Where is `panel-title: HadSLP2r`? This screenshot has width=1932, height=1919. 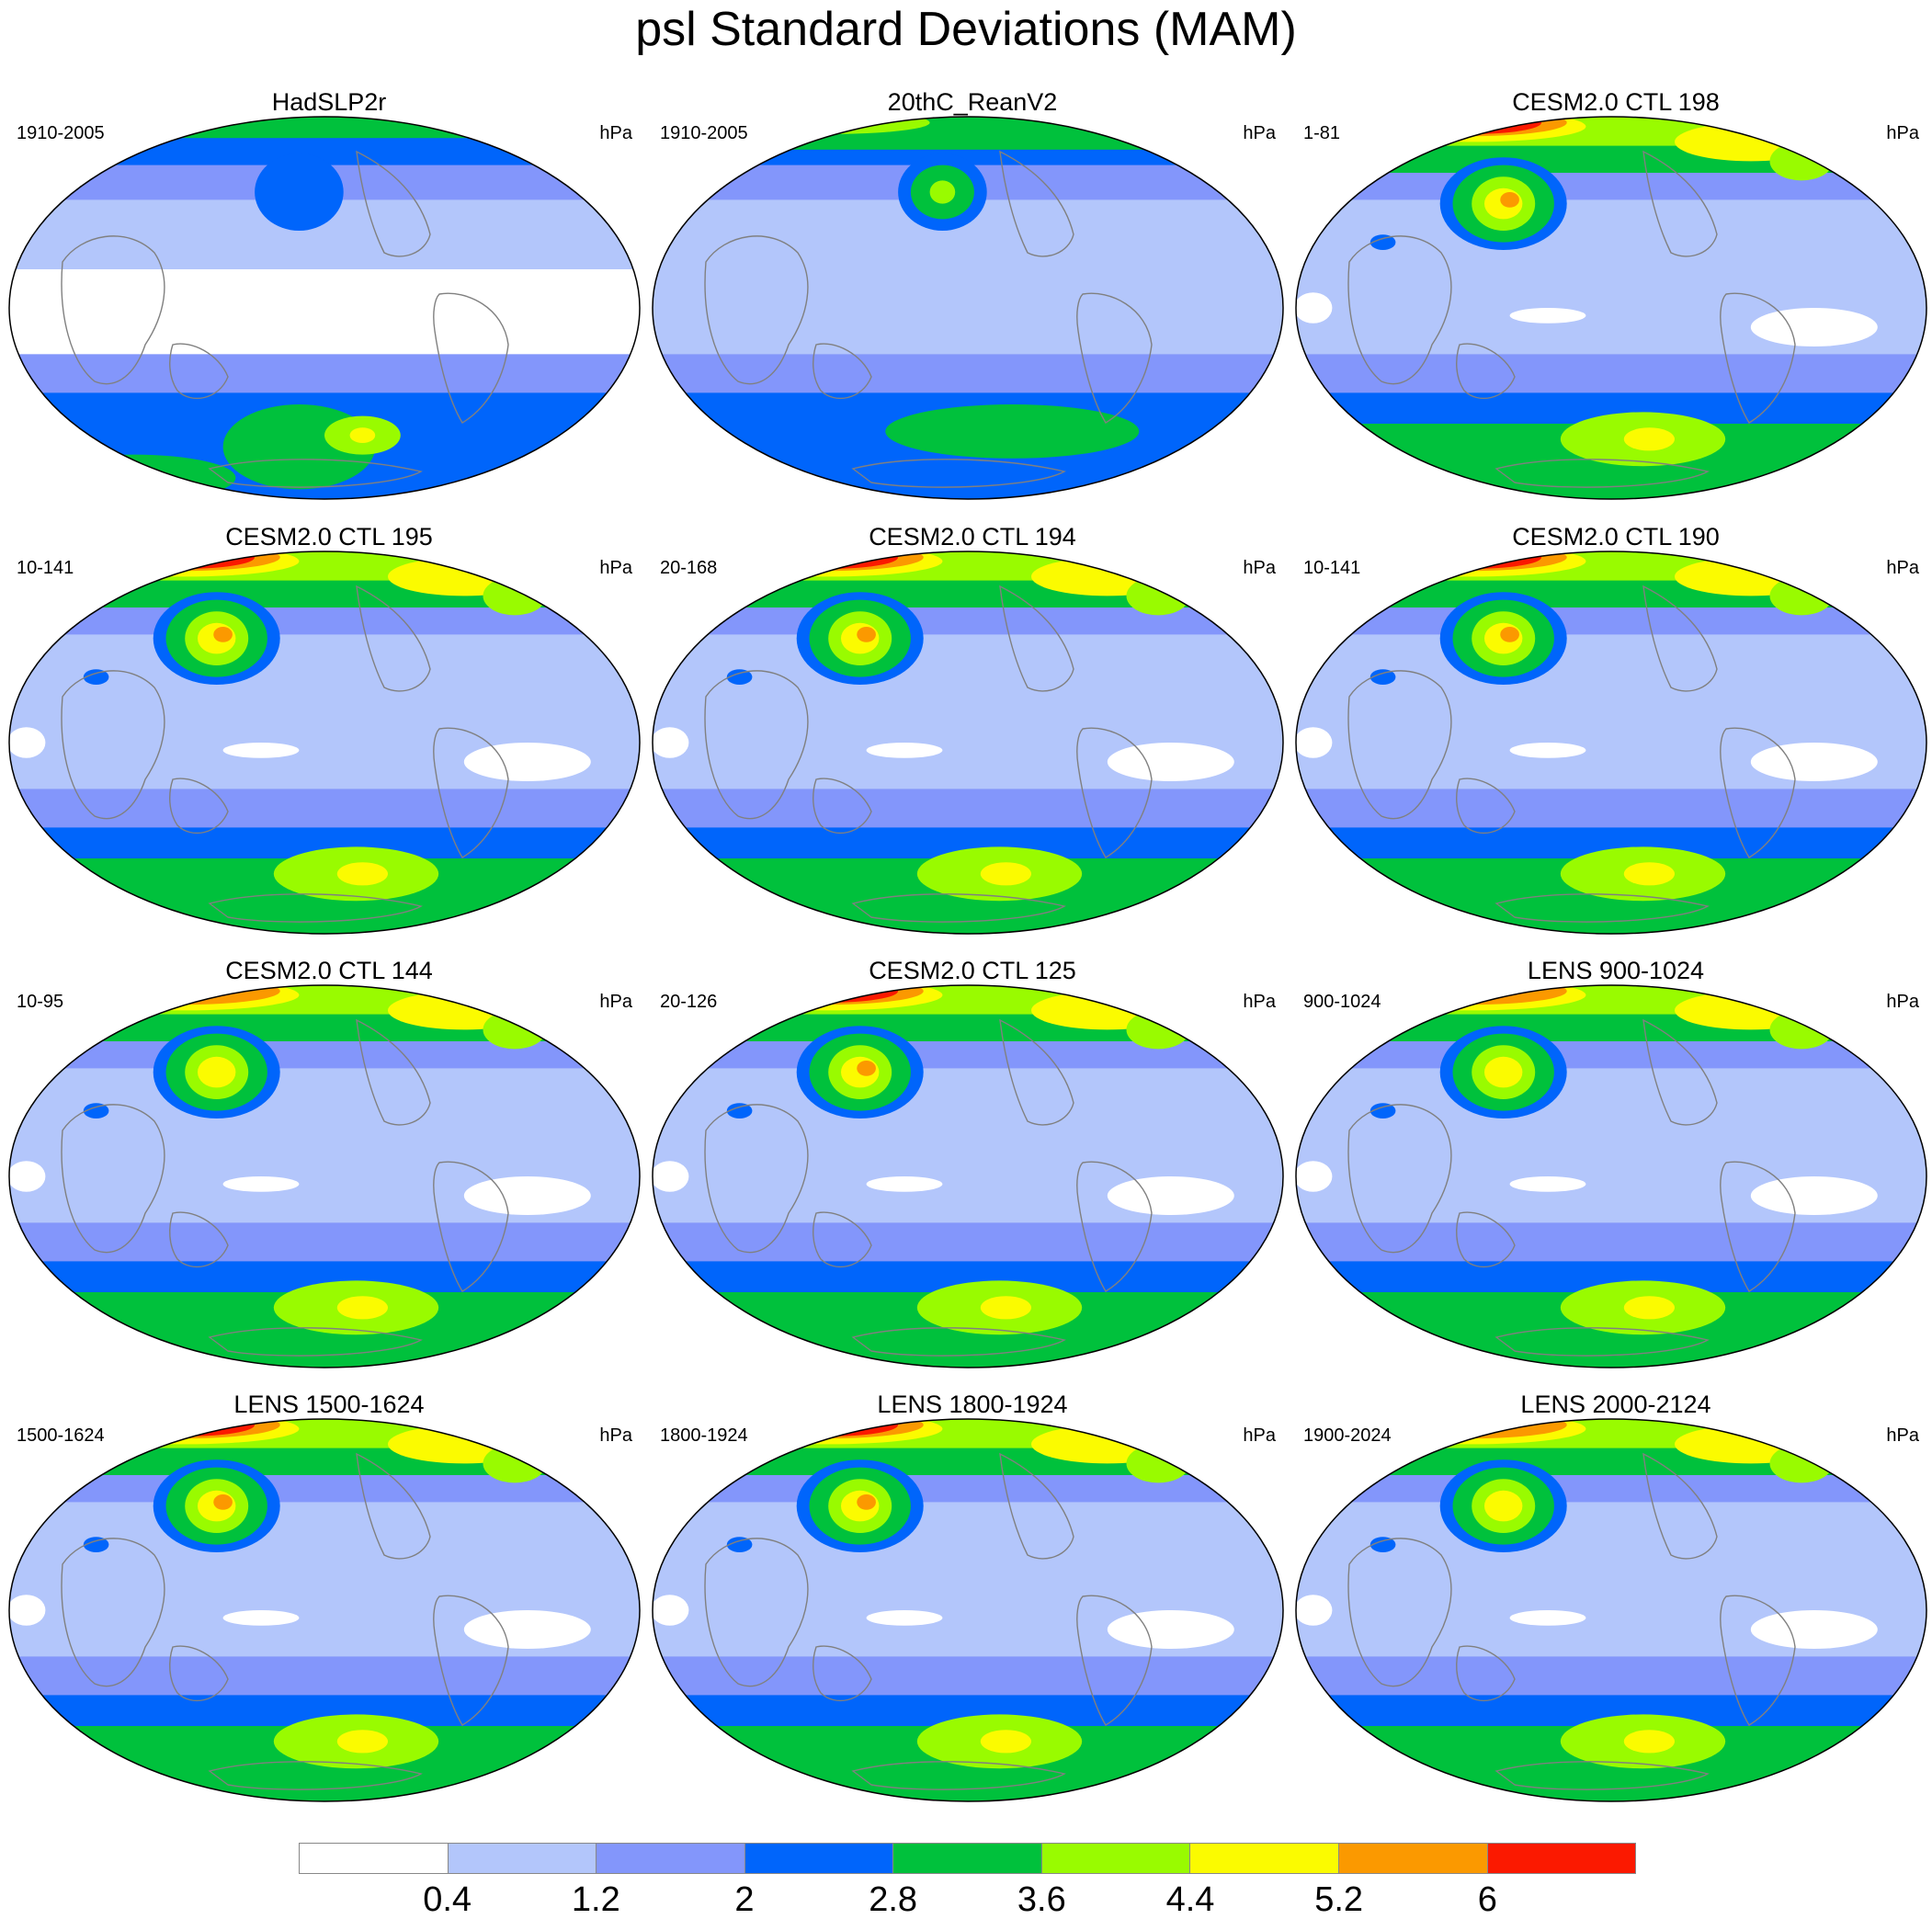 panel-title: HadSLP2r is located at coordinates (329, 102).